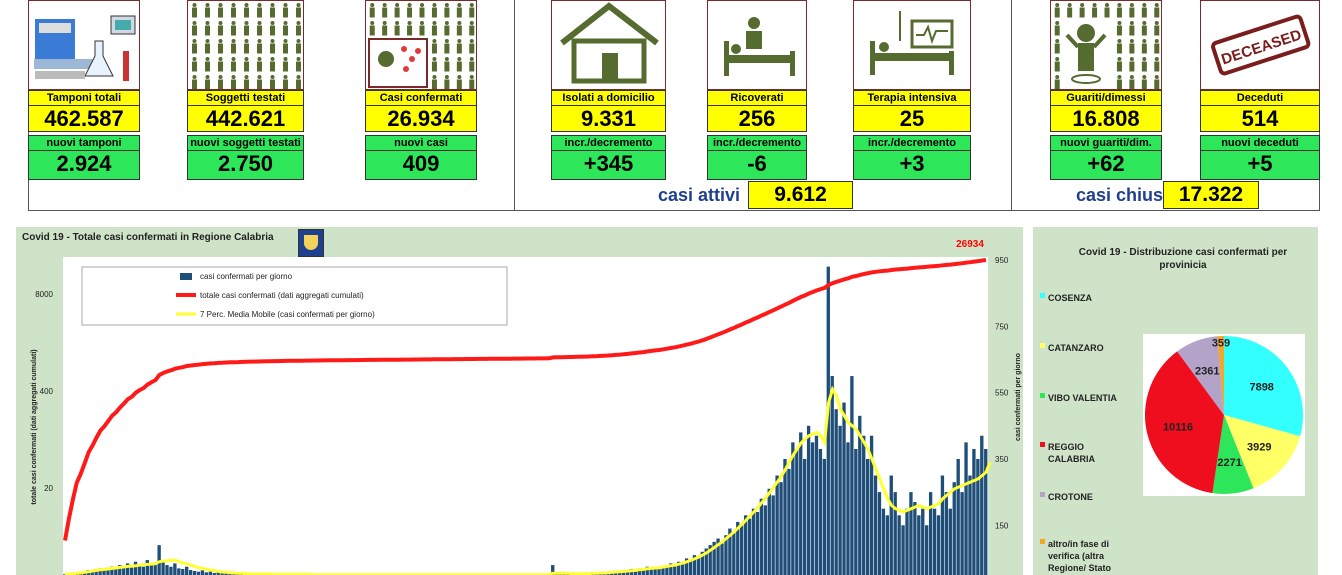 The width and height of the screenshot is (1342, 575). I want to click on pie-value-label: 359, so click(1221, 343).